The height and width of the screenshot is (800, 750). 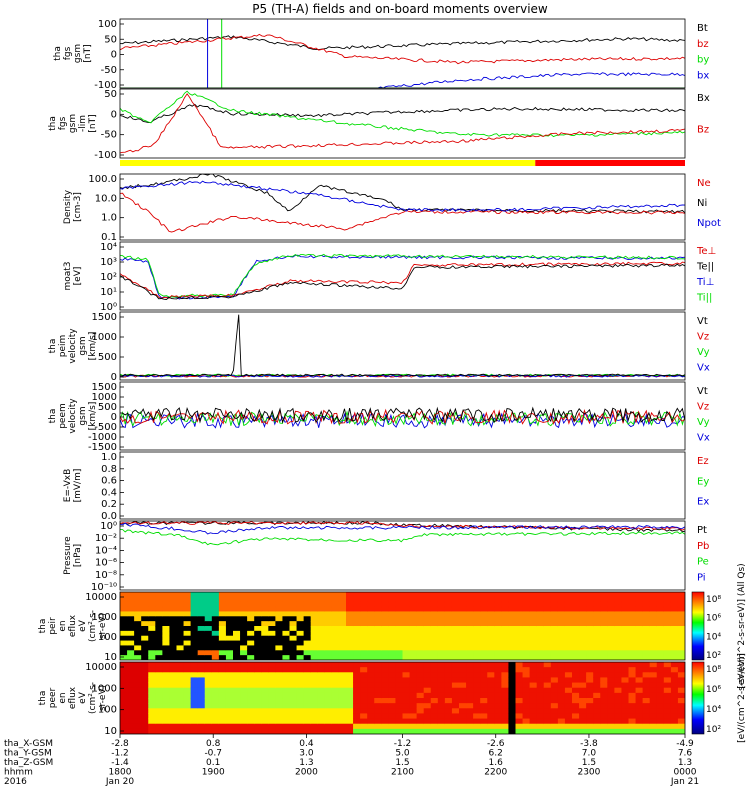 I want to click on y-tick-label: 10, so click(x=110, y=657).